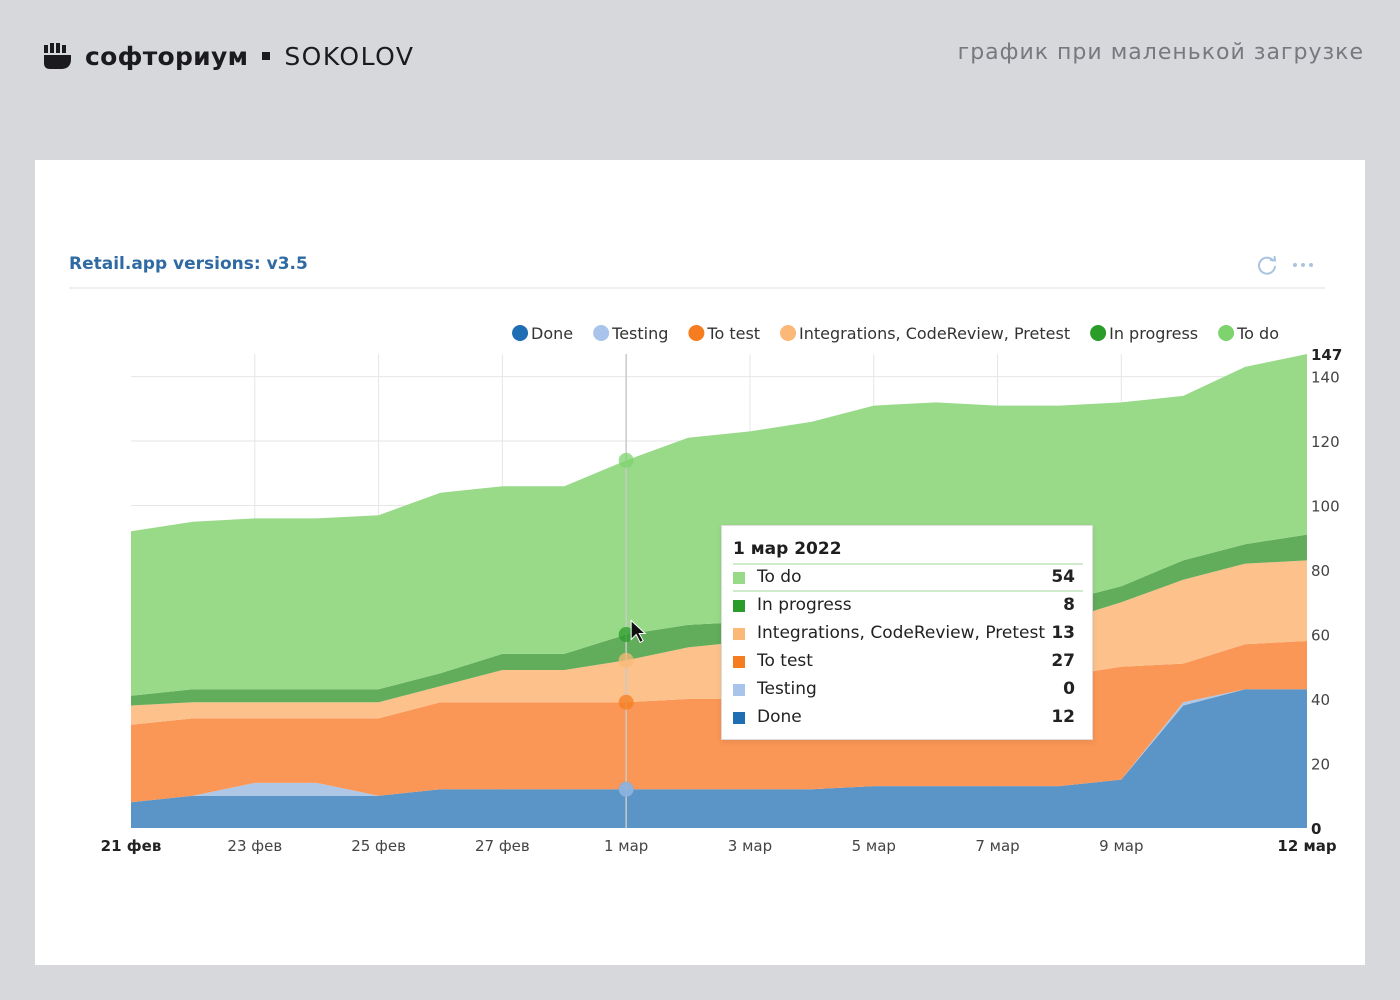 The height and width of the screenshot is (1000, 1400). What do you see at coordinates (1063, 633) in the screenshot?
I see `tooltip-value: 13` at bounding box center [1063, 633].